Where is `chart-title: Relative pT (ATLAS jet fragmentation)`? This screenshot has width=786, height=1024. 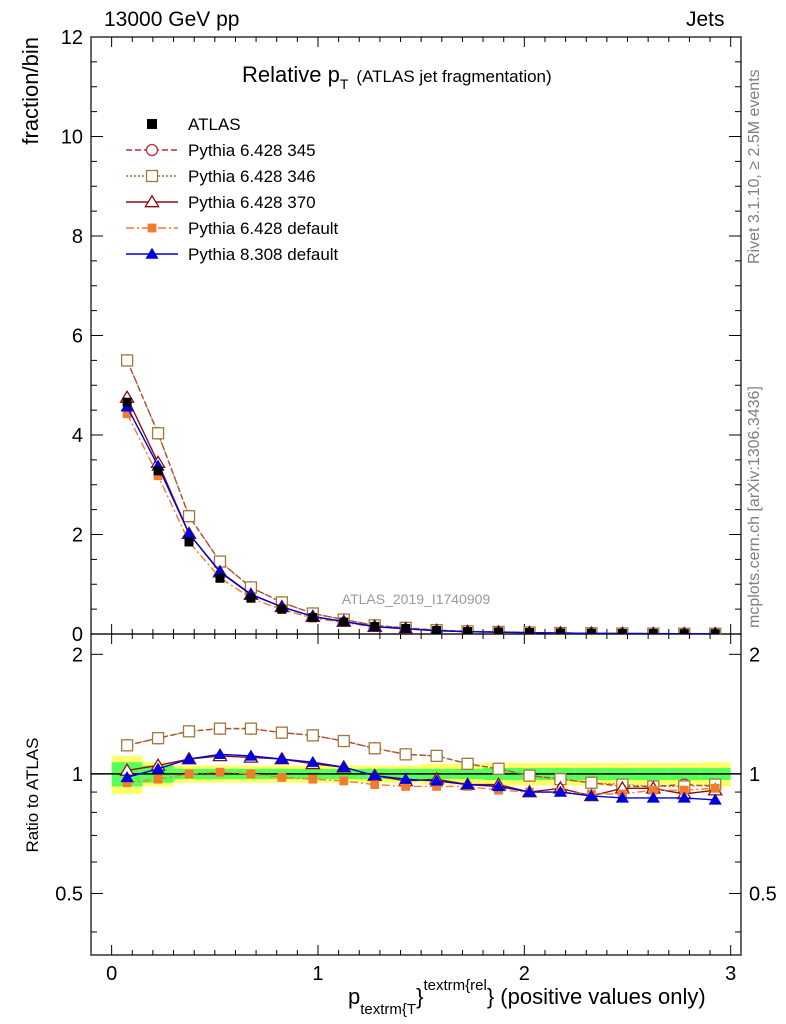
chart-title: Relative pT (ATLAS jet fragmentation) is located at coordinates (397, 77).